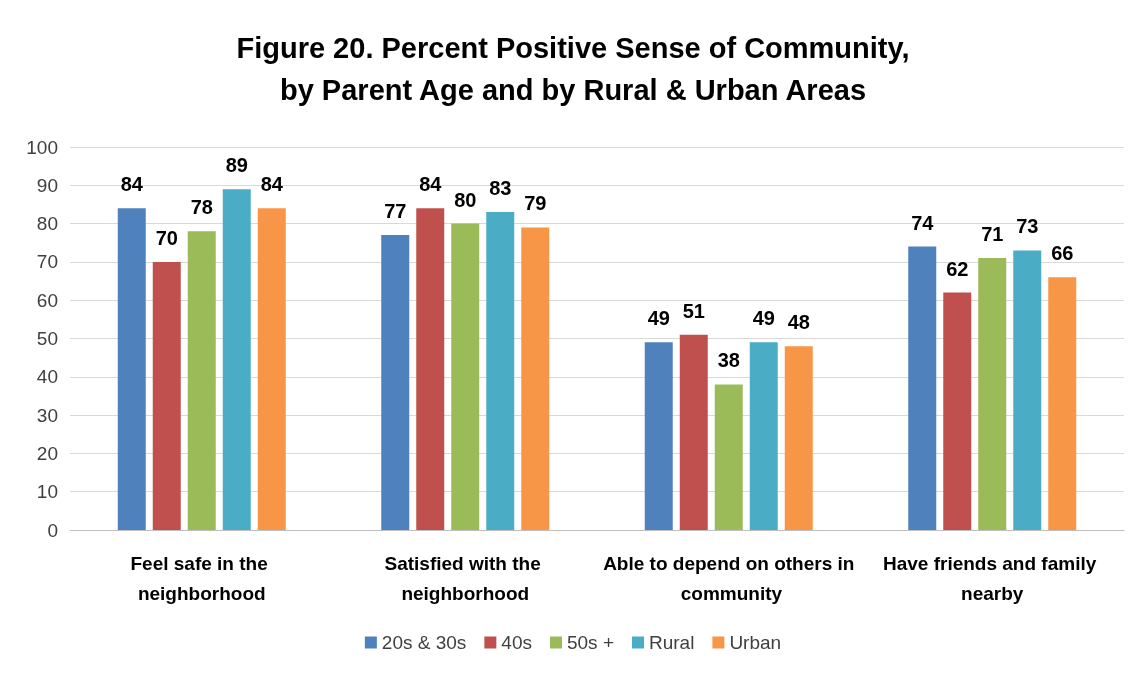  Describe the element at coordinates (465, 578) in the screenshot. I see `x-tick-label: Satisfied with the neighborhood` at that location.